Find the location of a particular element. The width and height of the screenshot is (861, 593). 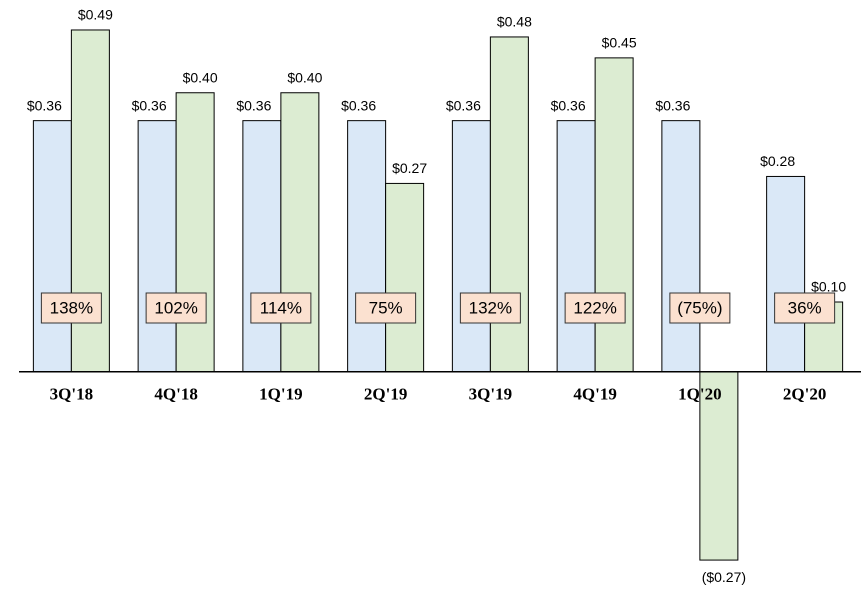

annotation: 36% is located at coordinates (805, 307).